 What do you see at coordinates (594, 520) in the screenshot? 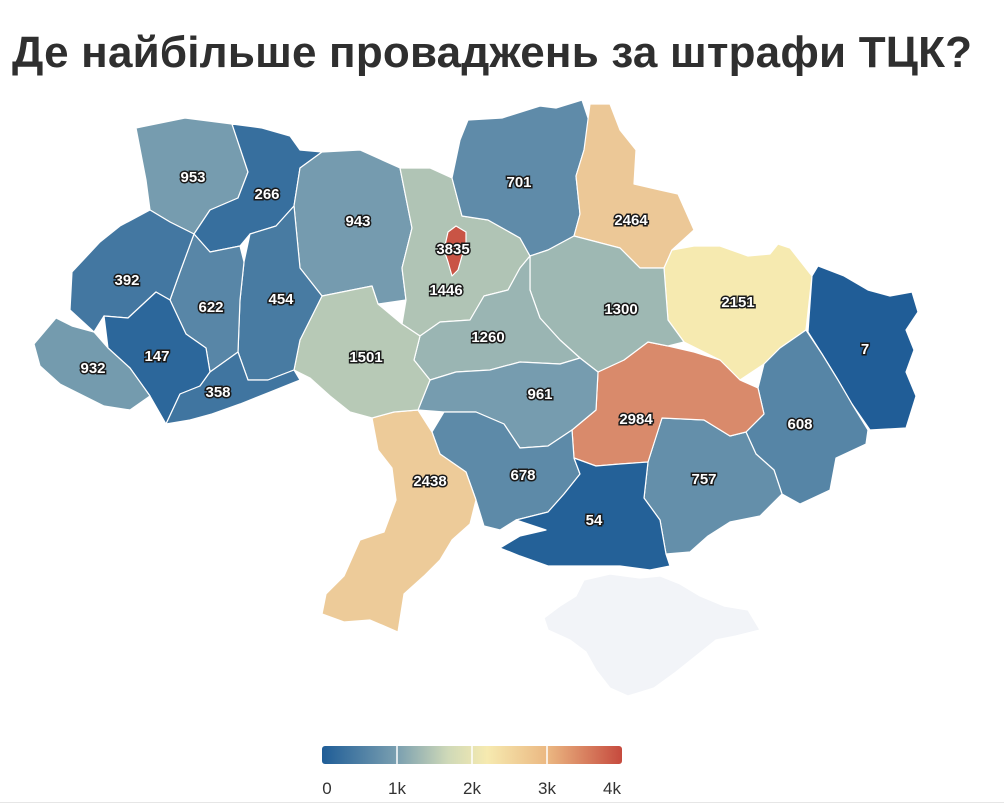
I see `label-kherson: 54` at bounding box center [594, 520].